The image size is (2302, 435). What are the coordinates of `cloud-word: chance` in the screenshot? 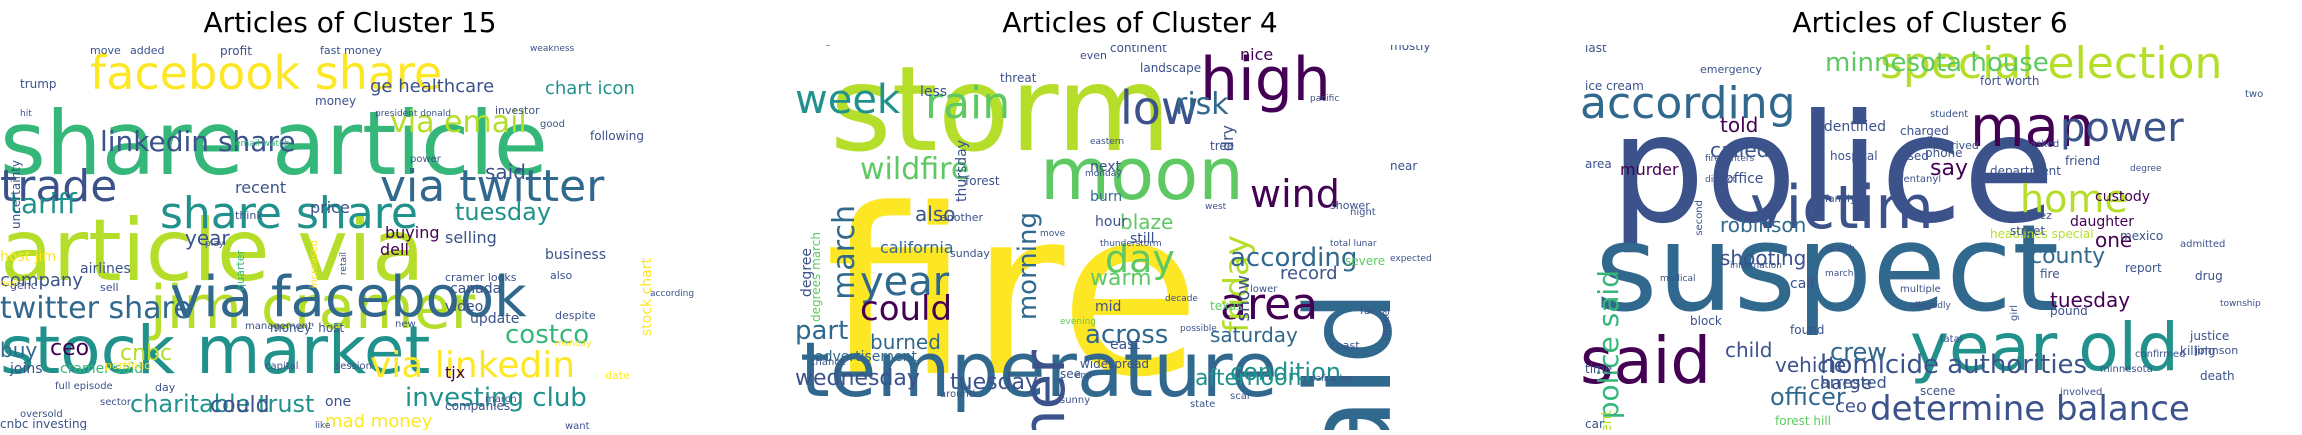 It's located at (828, 362).